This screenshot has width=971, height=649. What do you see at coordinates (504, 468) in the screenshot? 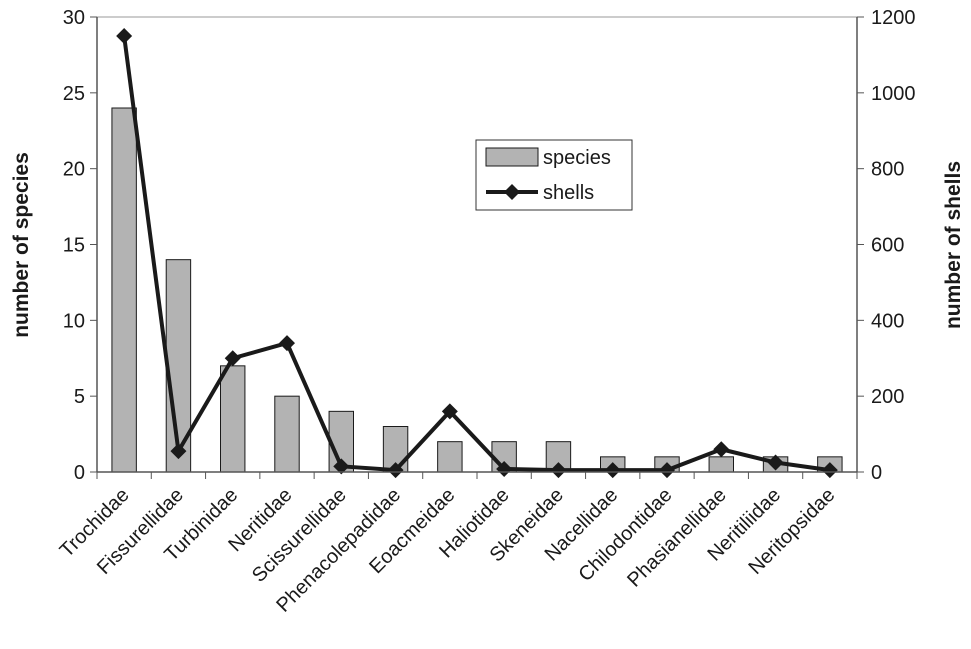
I see `shells-point-haliotidae` at bounding box center [504, 468].